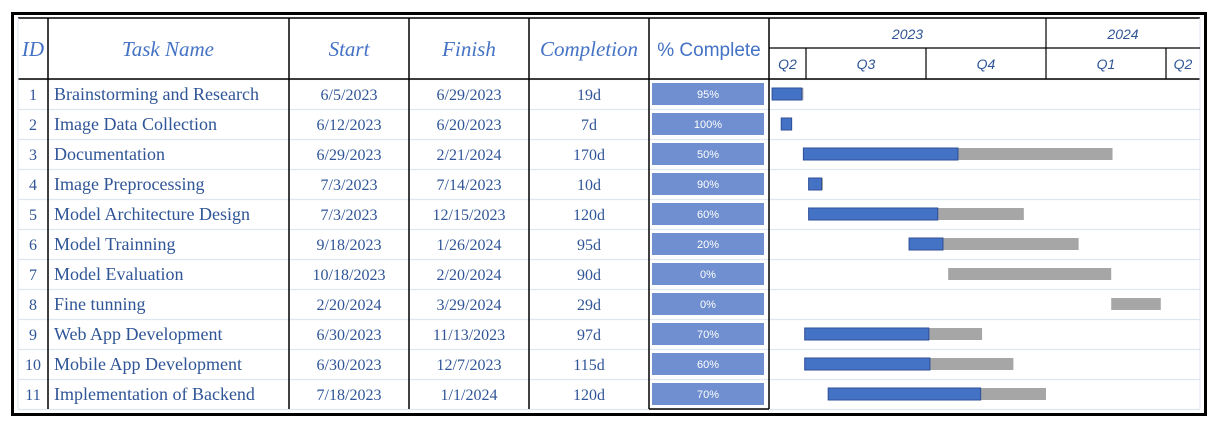 The image size is (1217, 427). I want to click on task-id: 1, so click(33, 95).